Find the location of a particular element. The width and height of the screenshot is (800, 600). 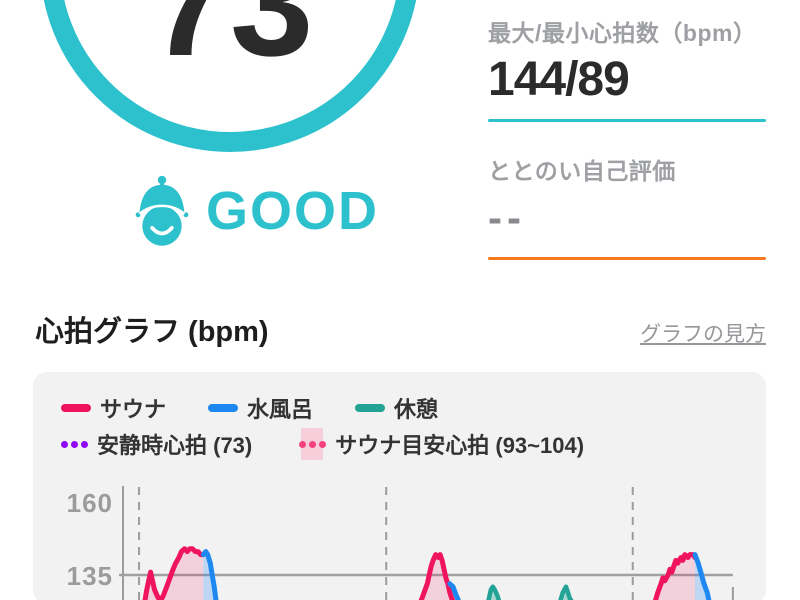

chart-legend-row-1: サウナ 水風呂 休憩 is located at coordinates (249, 408).